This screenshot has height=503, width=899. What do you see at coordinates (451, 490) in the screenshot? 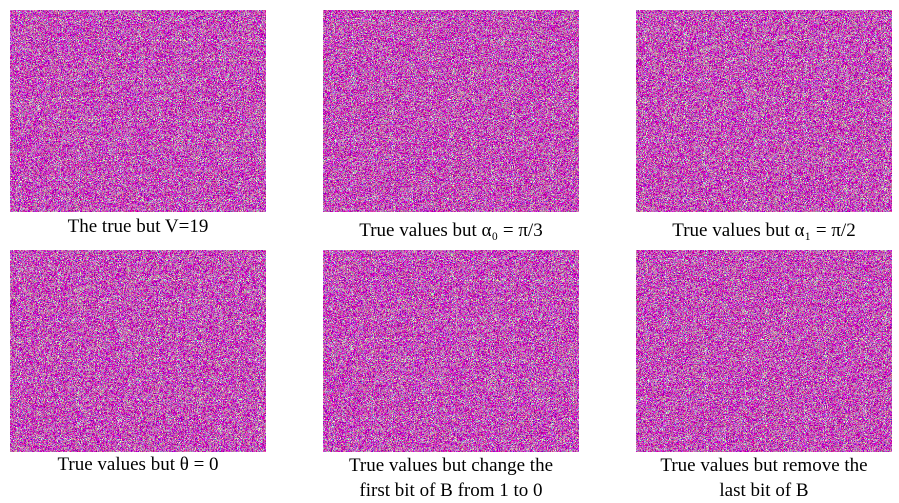
I see `caption-line: first bit of B from 1 to 0` at bounding box center [451, 490].